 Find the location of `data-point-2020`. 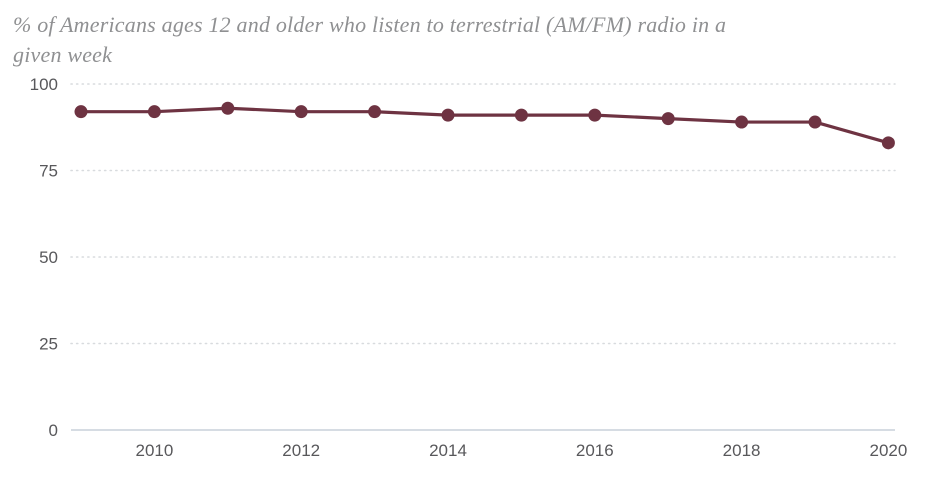

data-point-2020 is located at coordinates (888, 143).